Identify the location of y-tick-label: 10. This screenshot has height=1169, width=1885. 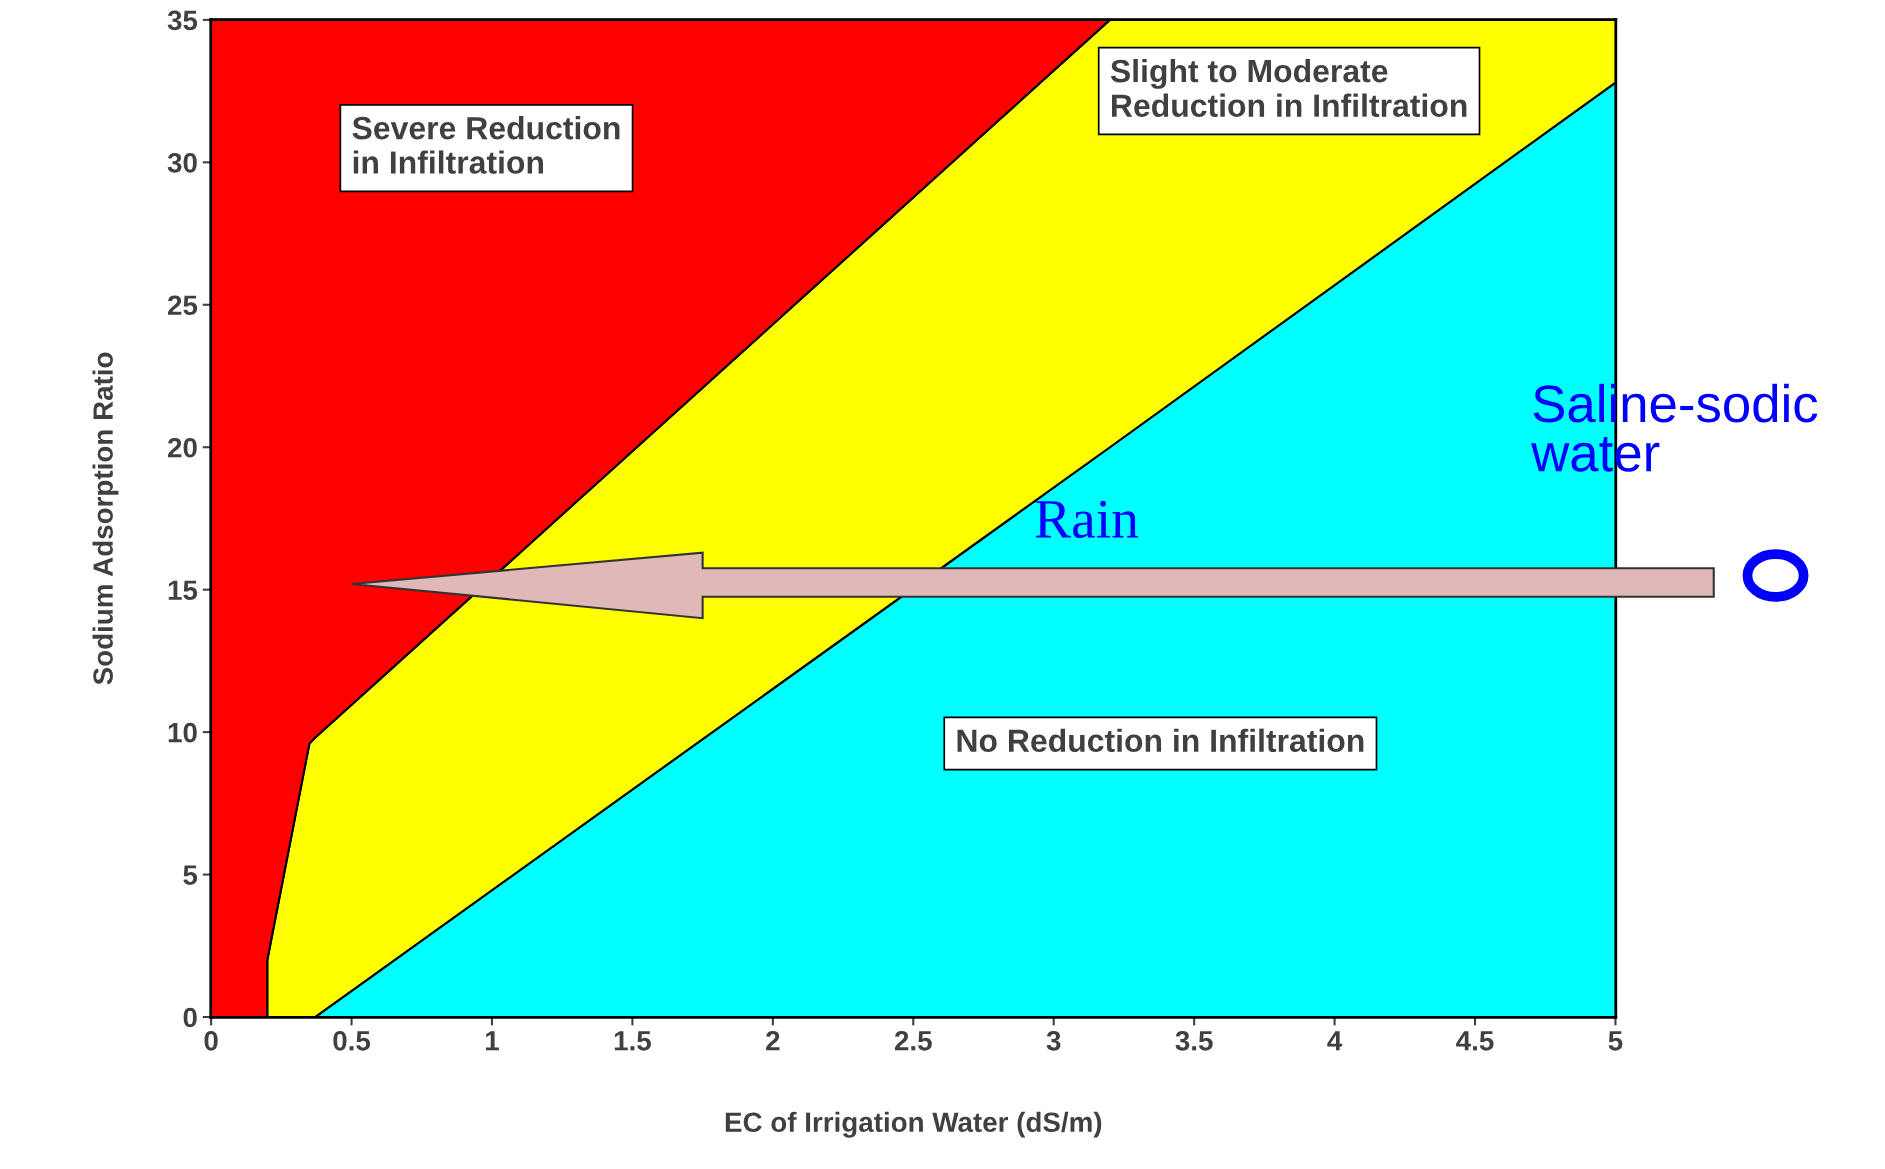
(182, 732).